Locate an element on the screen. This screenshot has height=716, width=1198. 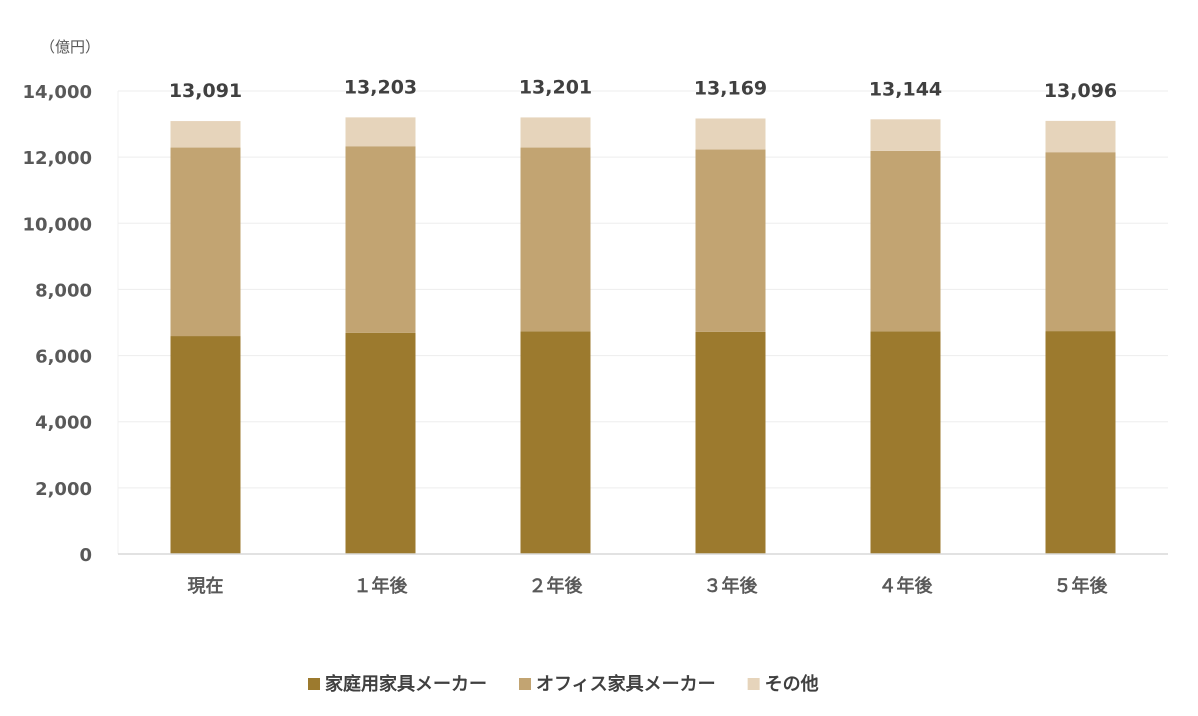
y-tick-label: 10,000 is located at coordinates (57, 224).